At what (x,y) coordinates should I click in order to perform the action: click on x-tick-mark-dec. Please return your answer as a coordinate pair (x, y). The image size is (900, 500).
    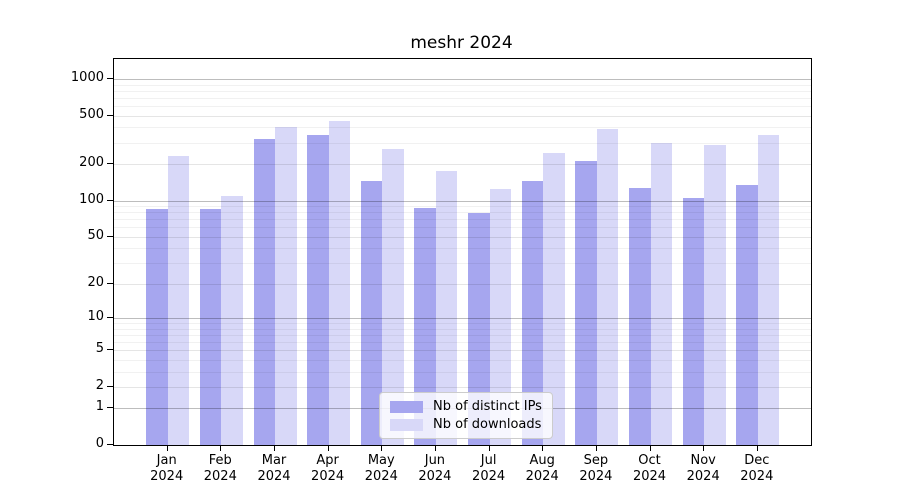
    Looking at the image, I should click on (757, 448).